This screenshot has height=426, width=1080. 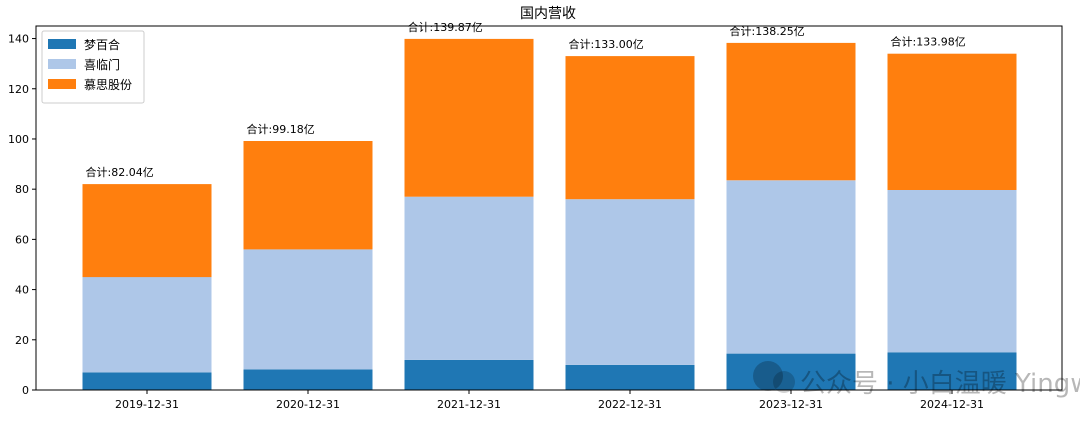 What do you see at coordinates (22, 189) in the screenshot?
I see `y-tick-label-4: 80` at bounding box center [22, 189].